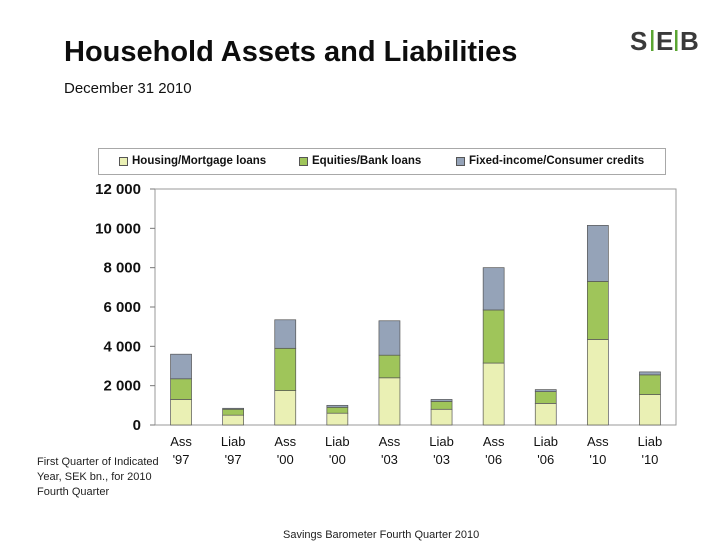  What do you see at coordinates (557, 161) in the screenshot?
I see `legend-label: Fixed-income/Consumer credits` at bounding box center [557, 161].